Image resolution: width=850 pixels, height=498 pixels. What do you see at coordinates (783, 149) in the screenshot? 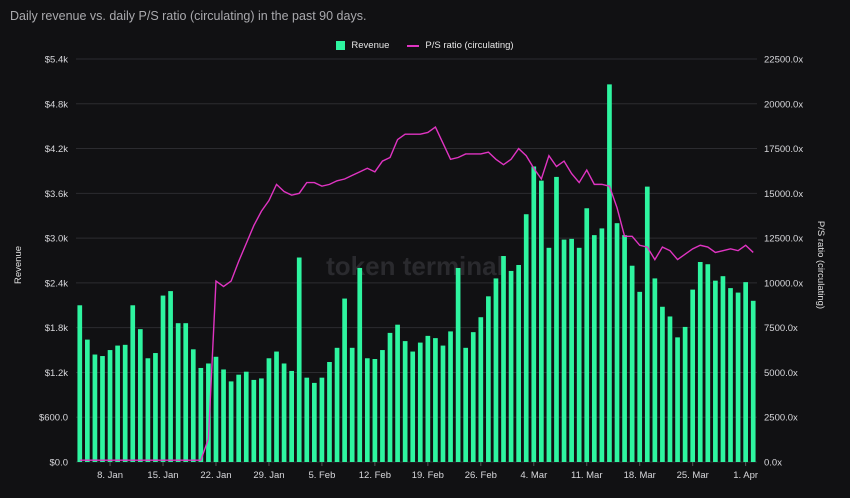
I see `y-right-tick-label: 17500.0x` at bounding box center [783, 149].